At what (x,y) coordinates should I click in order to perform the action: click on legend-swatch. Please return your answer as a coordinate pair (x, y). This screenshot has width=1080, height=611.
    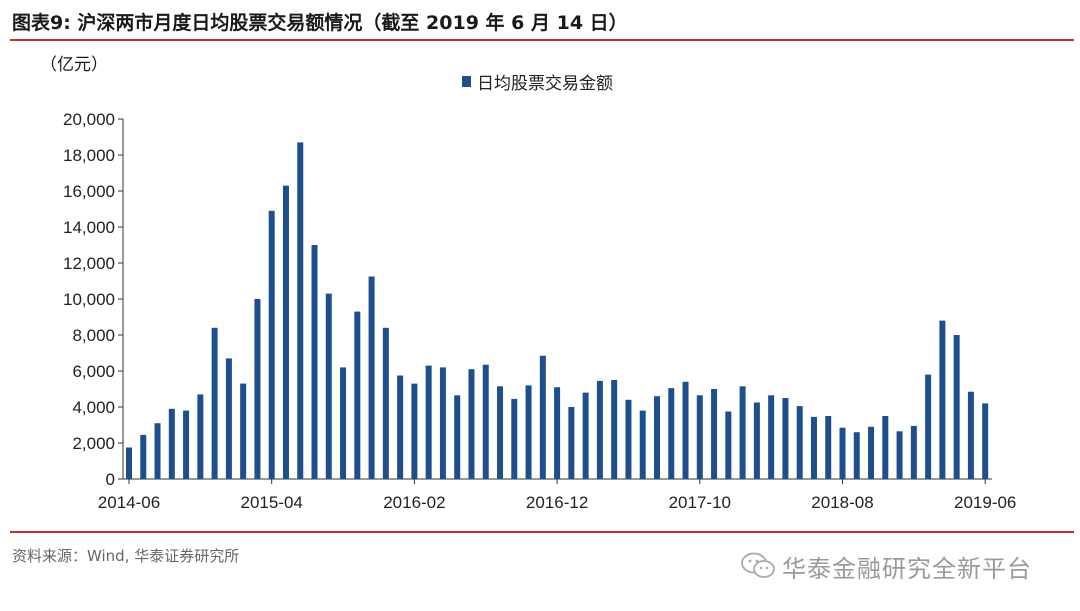
    Looking at the image, I should click on (466, 81).